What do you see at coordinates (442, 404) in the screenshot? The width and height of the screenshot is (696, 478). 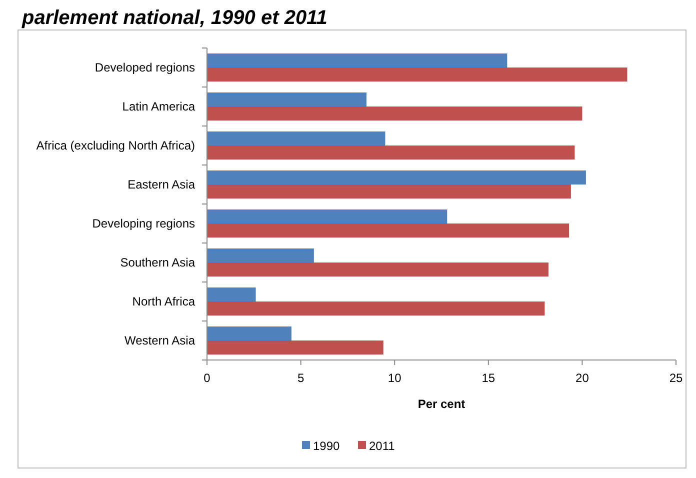 I see `x-axis-title: Per cent` at bounding box center [442, 404].